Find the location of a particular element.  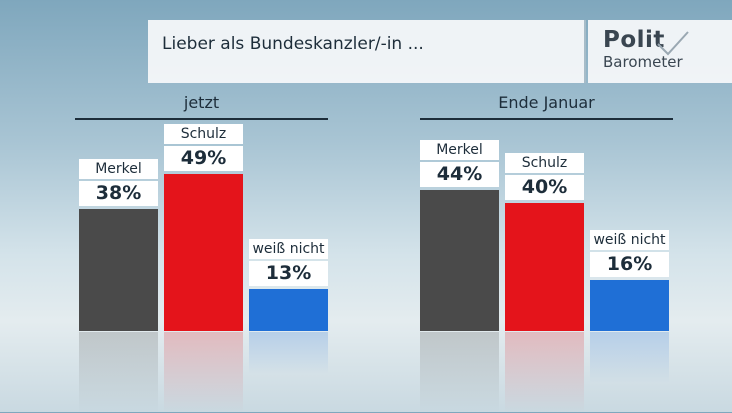

group-rule-now is located at coordinates (201, 119).